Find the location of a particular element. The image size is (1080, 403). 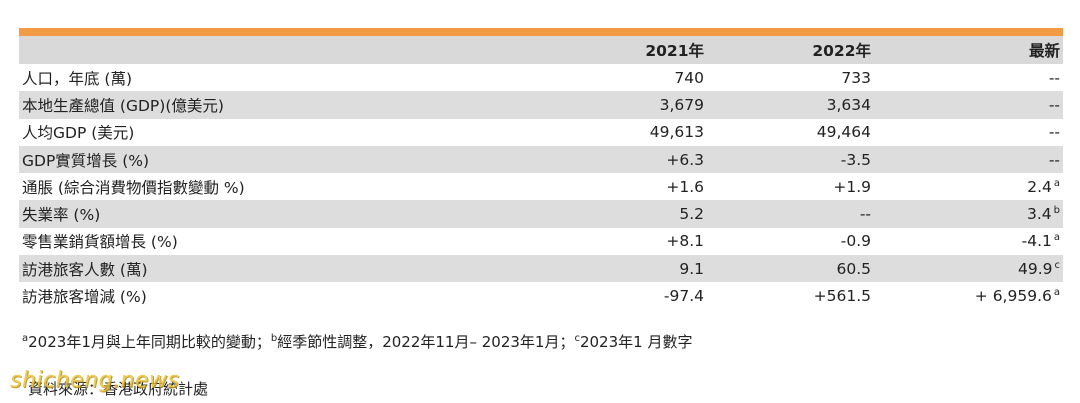

row-value-2021: +1.6 is located at coordinates (603, 187).